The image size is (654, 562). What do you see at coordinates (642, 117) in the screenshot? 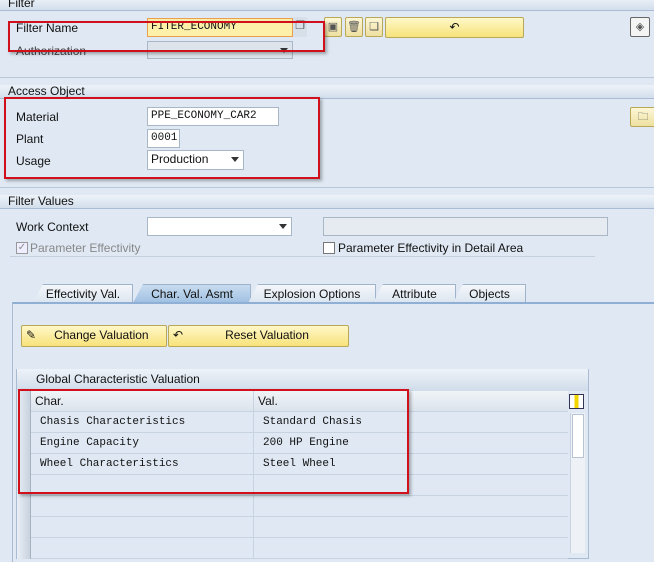
I see `folder-icon: 🗀` at bounding box center [642, 117].